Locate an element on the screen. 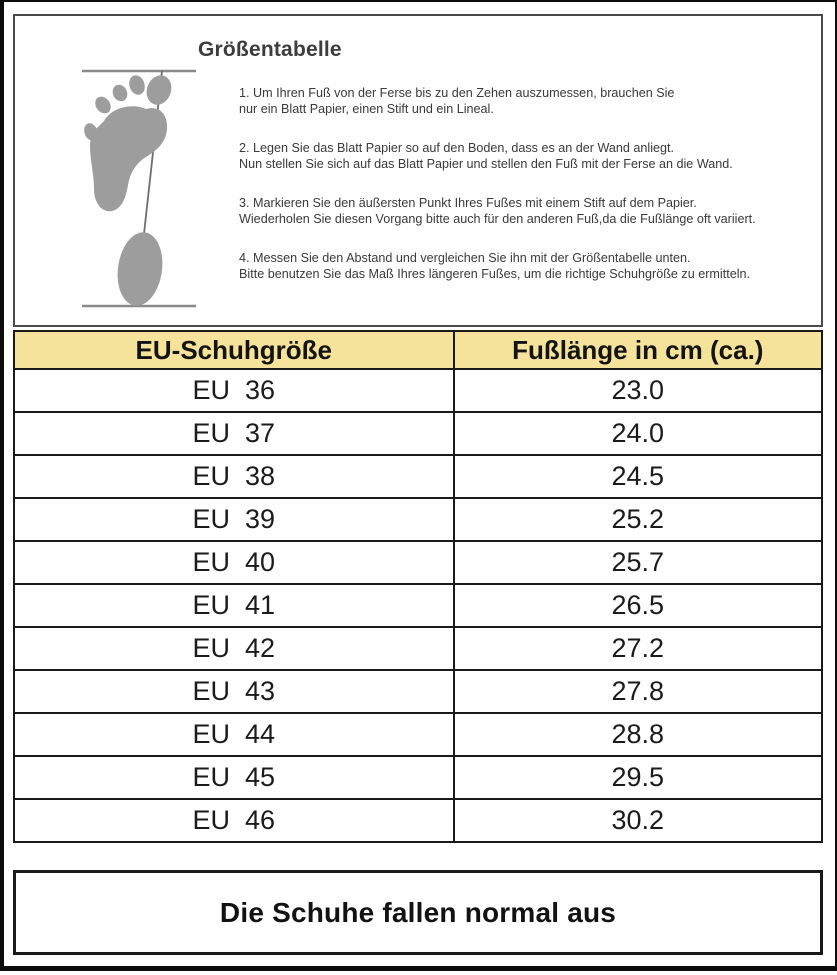  eu-size-cell: EU 37 is located at coordinates (234, 433).